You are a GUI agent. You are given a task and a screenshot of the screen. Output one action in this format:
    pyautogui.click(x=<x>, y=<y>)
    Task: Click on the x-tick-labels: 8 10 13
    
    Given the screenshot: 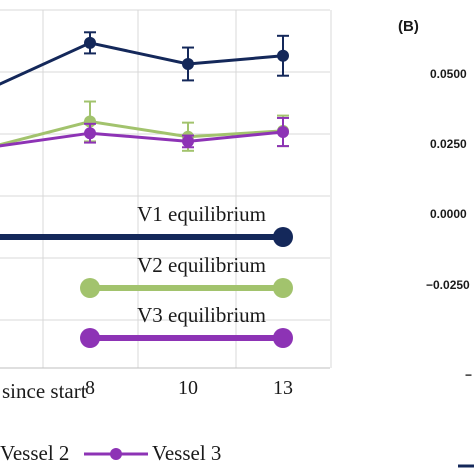 What is the action you would take?
    pyautogui.click(x=189, y=388)
    